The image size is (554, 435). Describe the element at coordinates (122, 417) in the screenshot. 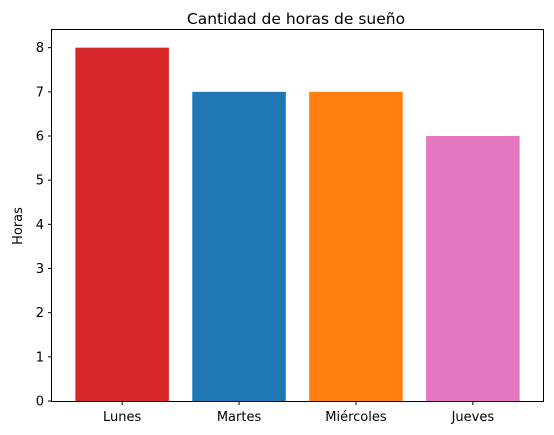

I see `x-tick-label: Lunes` at that location.